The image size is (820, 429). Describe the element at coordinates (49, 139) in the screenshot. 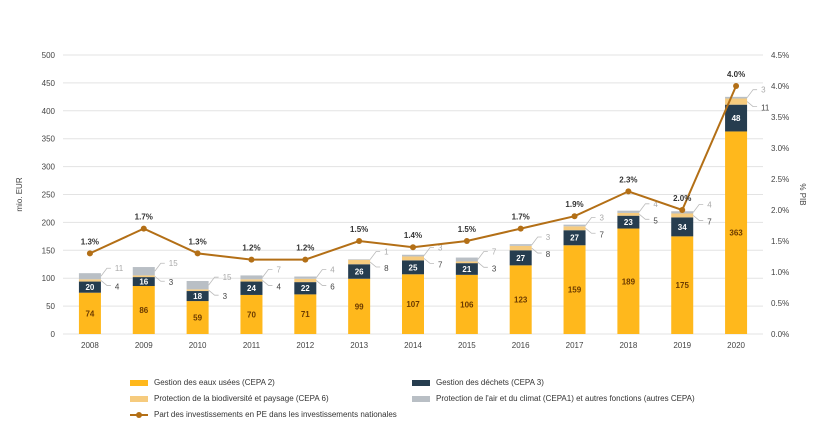

I see `y-tick-label: 350` at that location.